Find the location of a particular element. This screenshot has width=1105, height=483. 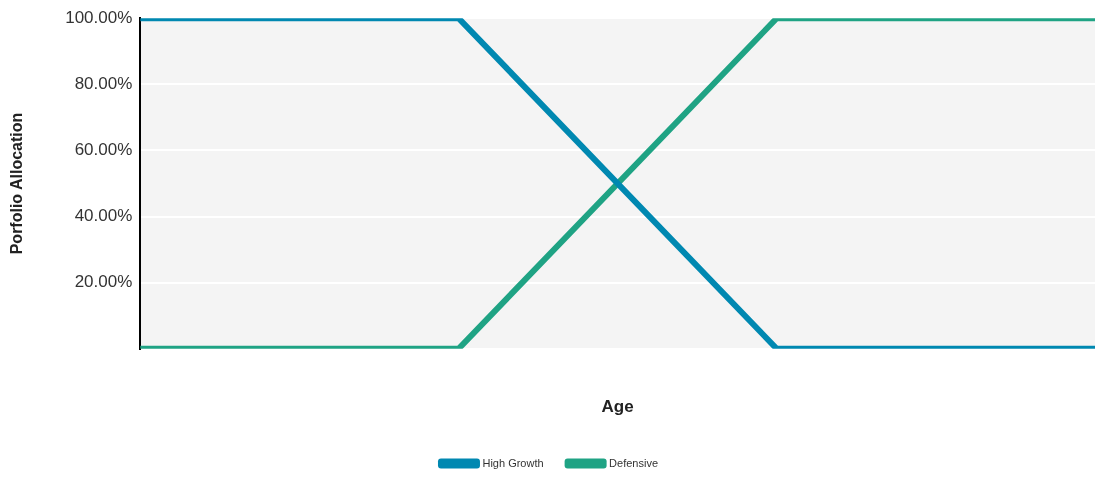

y-tick-label: 40.00% is located at coordinates (103, 216).